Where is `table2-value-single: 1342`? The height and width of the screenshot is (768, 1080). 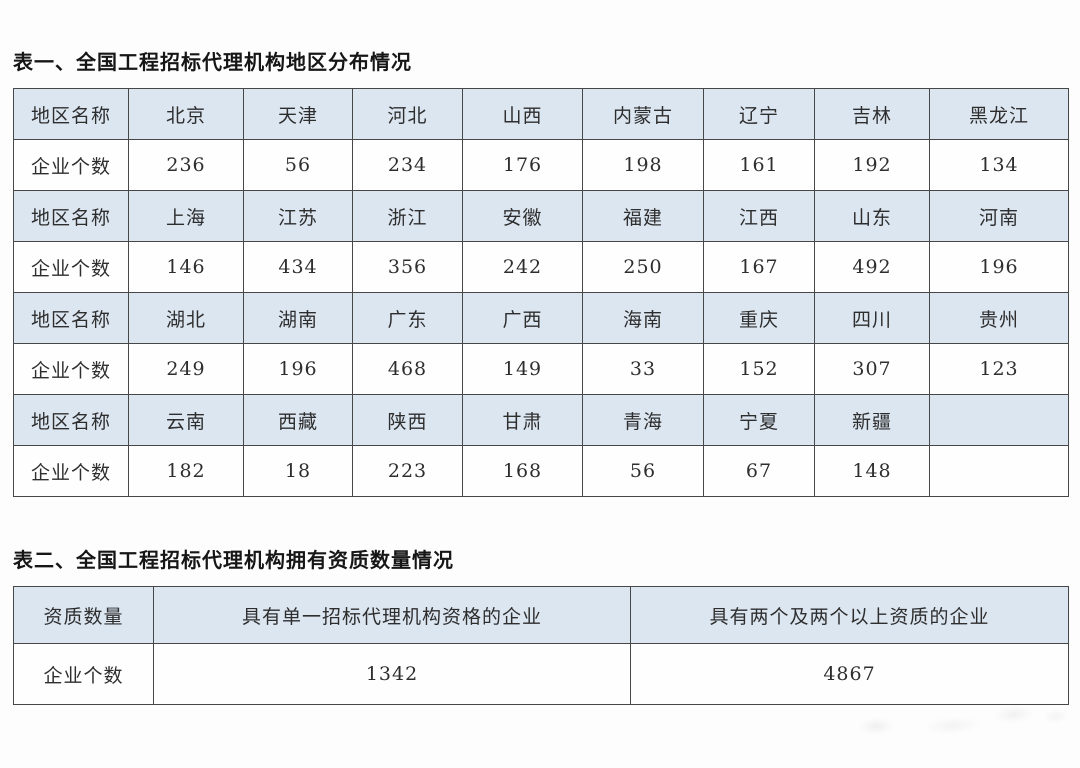
table2-value-single: 1342 is located at coordinates (392, 674).